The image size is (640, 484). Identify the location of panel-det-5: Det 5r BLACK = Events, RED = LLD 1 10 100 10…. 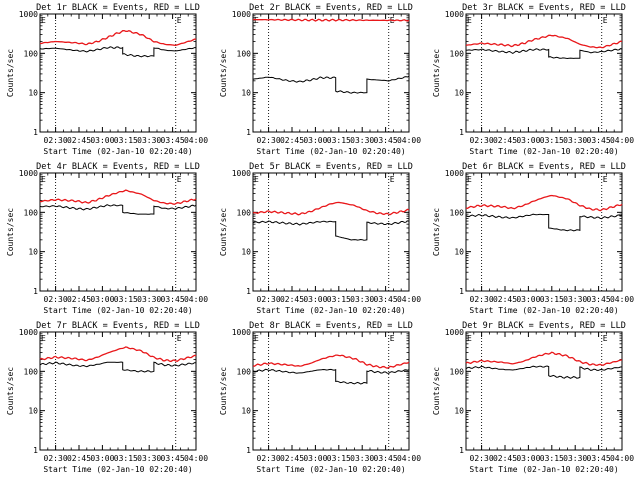
(320, 238).